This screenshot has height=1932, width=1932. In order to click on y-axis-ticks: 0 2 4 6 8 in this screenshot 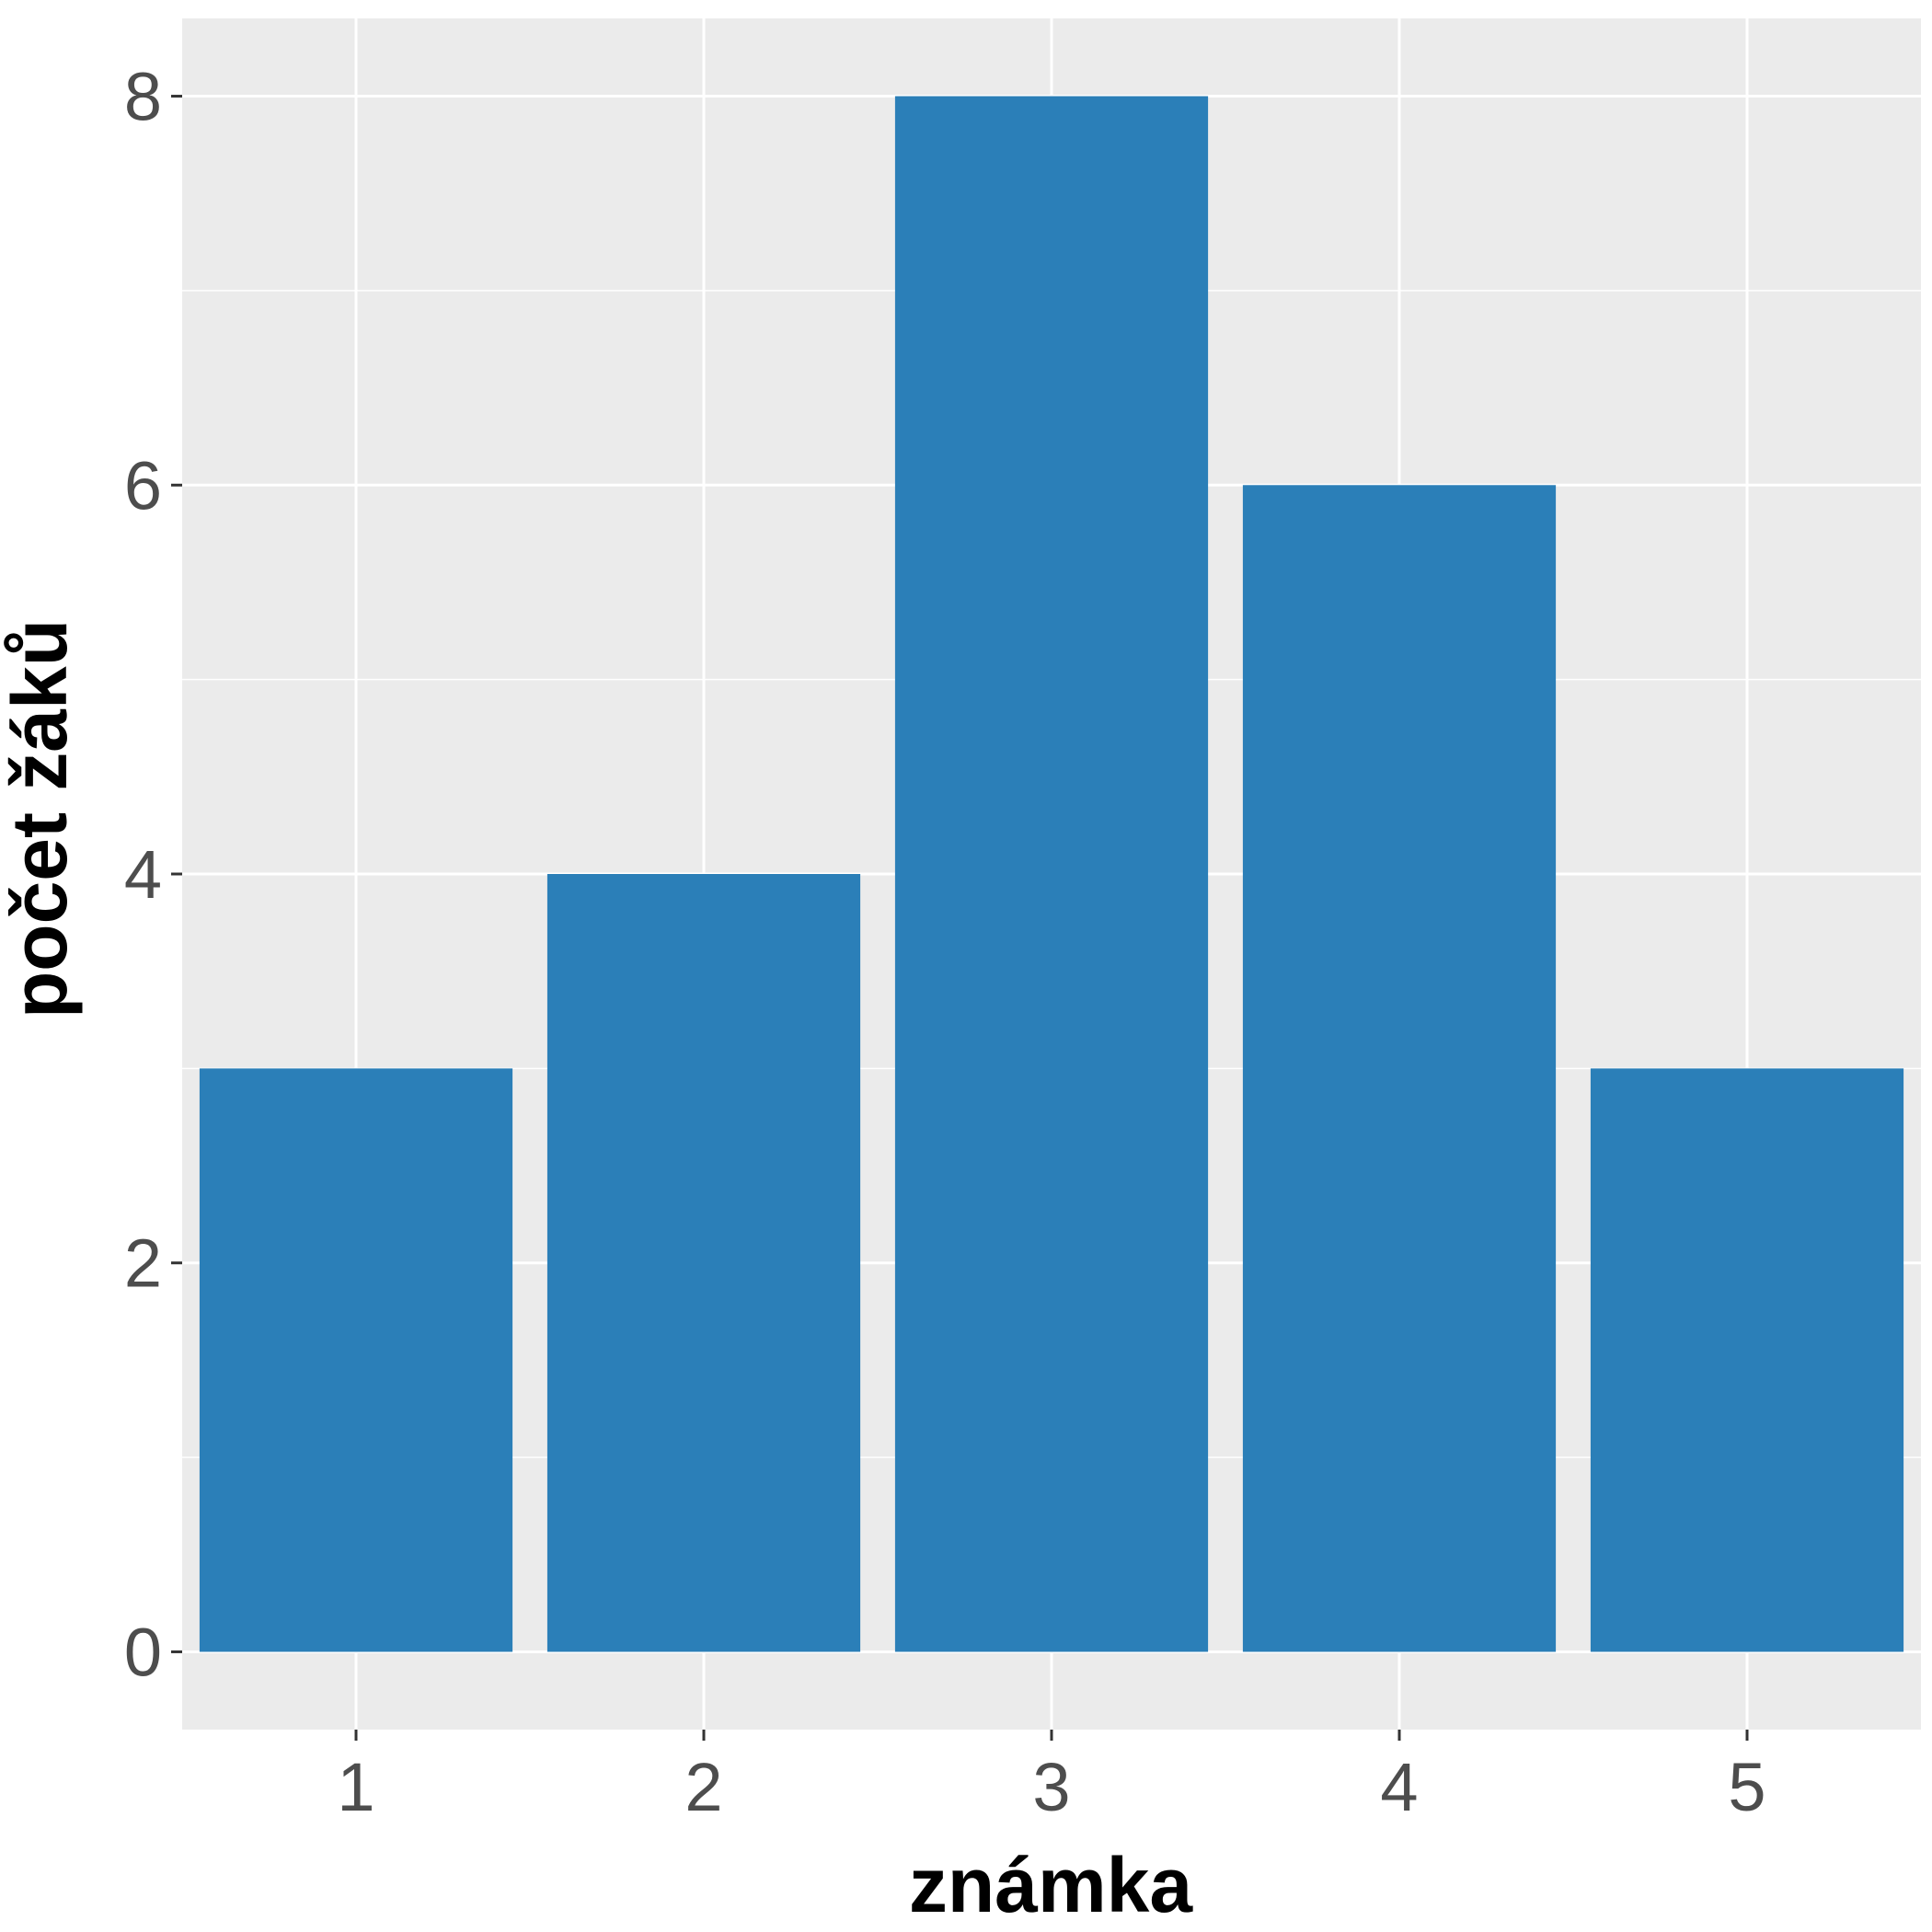, I will do `click(153, 874)`.